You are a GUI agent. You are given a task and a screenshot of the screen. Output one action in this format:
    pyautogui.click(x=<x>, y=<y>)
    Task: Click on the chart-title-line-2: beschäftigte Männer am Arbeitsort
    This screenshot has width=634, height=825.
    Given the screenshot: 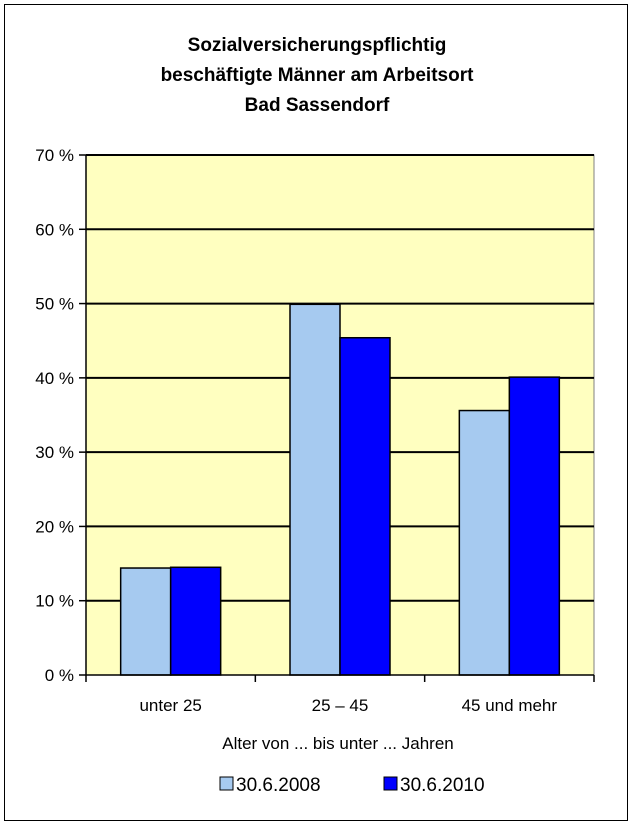 What is the action you would take?
    pyautogui.click(x=318, y=75)
    